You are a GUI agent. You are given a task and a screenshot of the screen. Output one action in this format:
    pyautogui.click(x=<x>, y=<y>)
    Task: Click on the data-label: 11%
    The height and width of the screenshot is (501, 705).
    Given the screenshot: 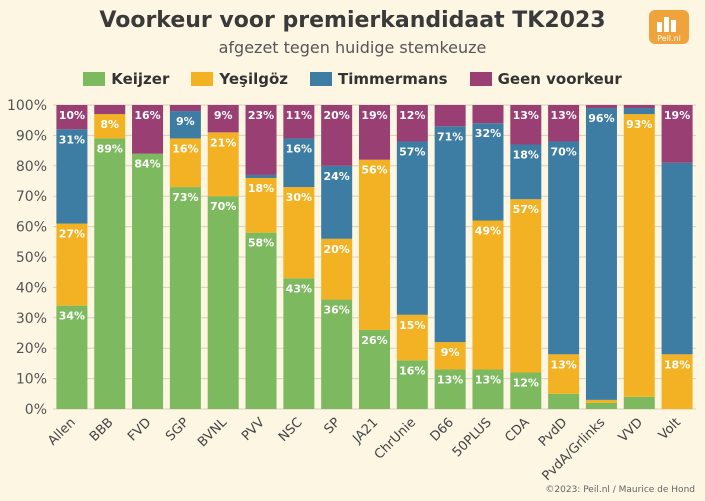 What is the action you would take?
    pyautogui.click(x=299, y=115)
    